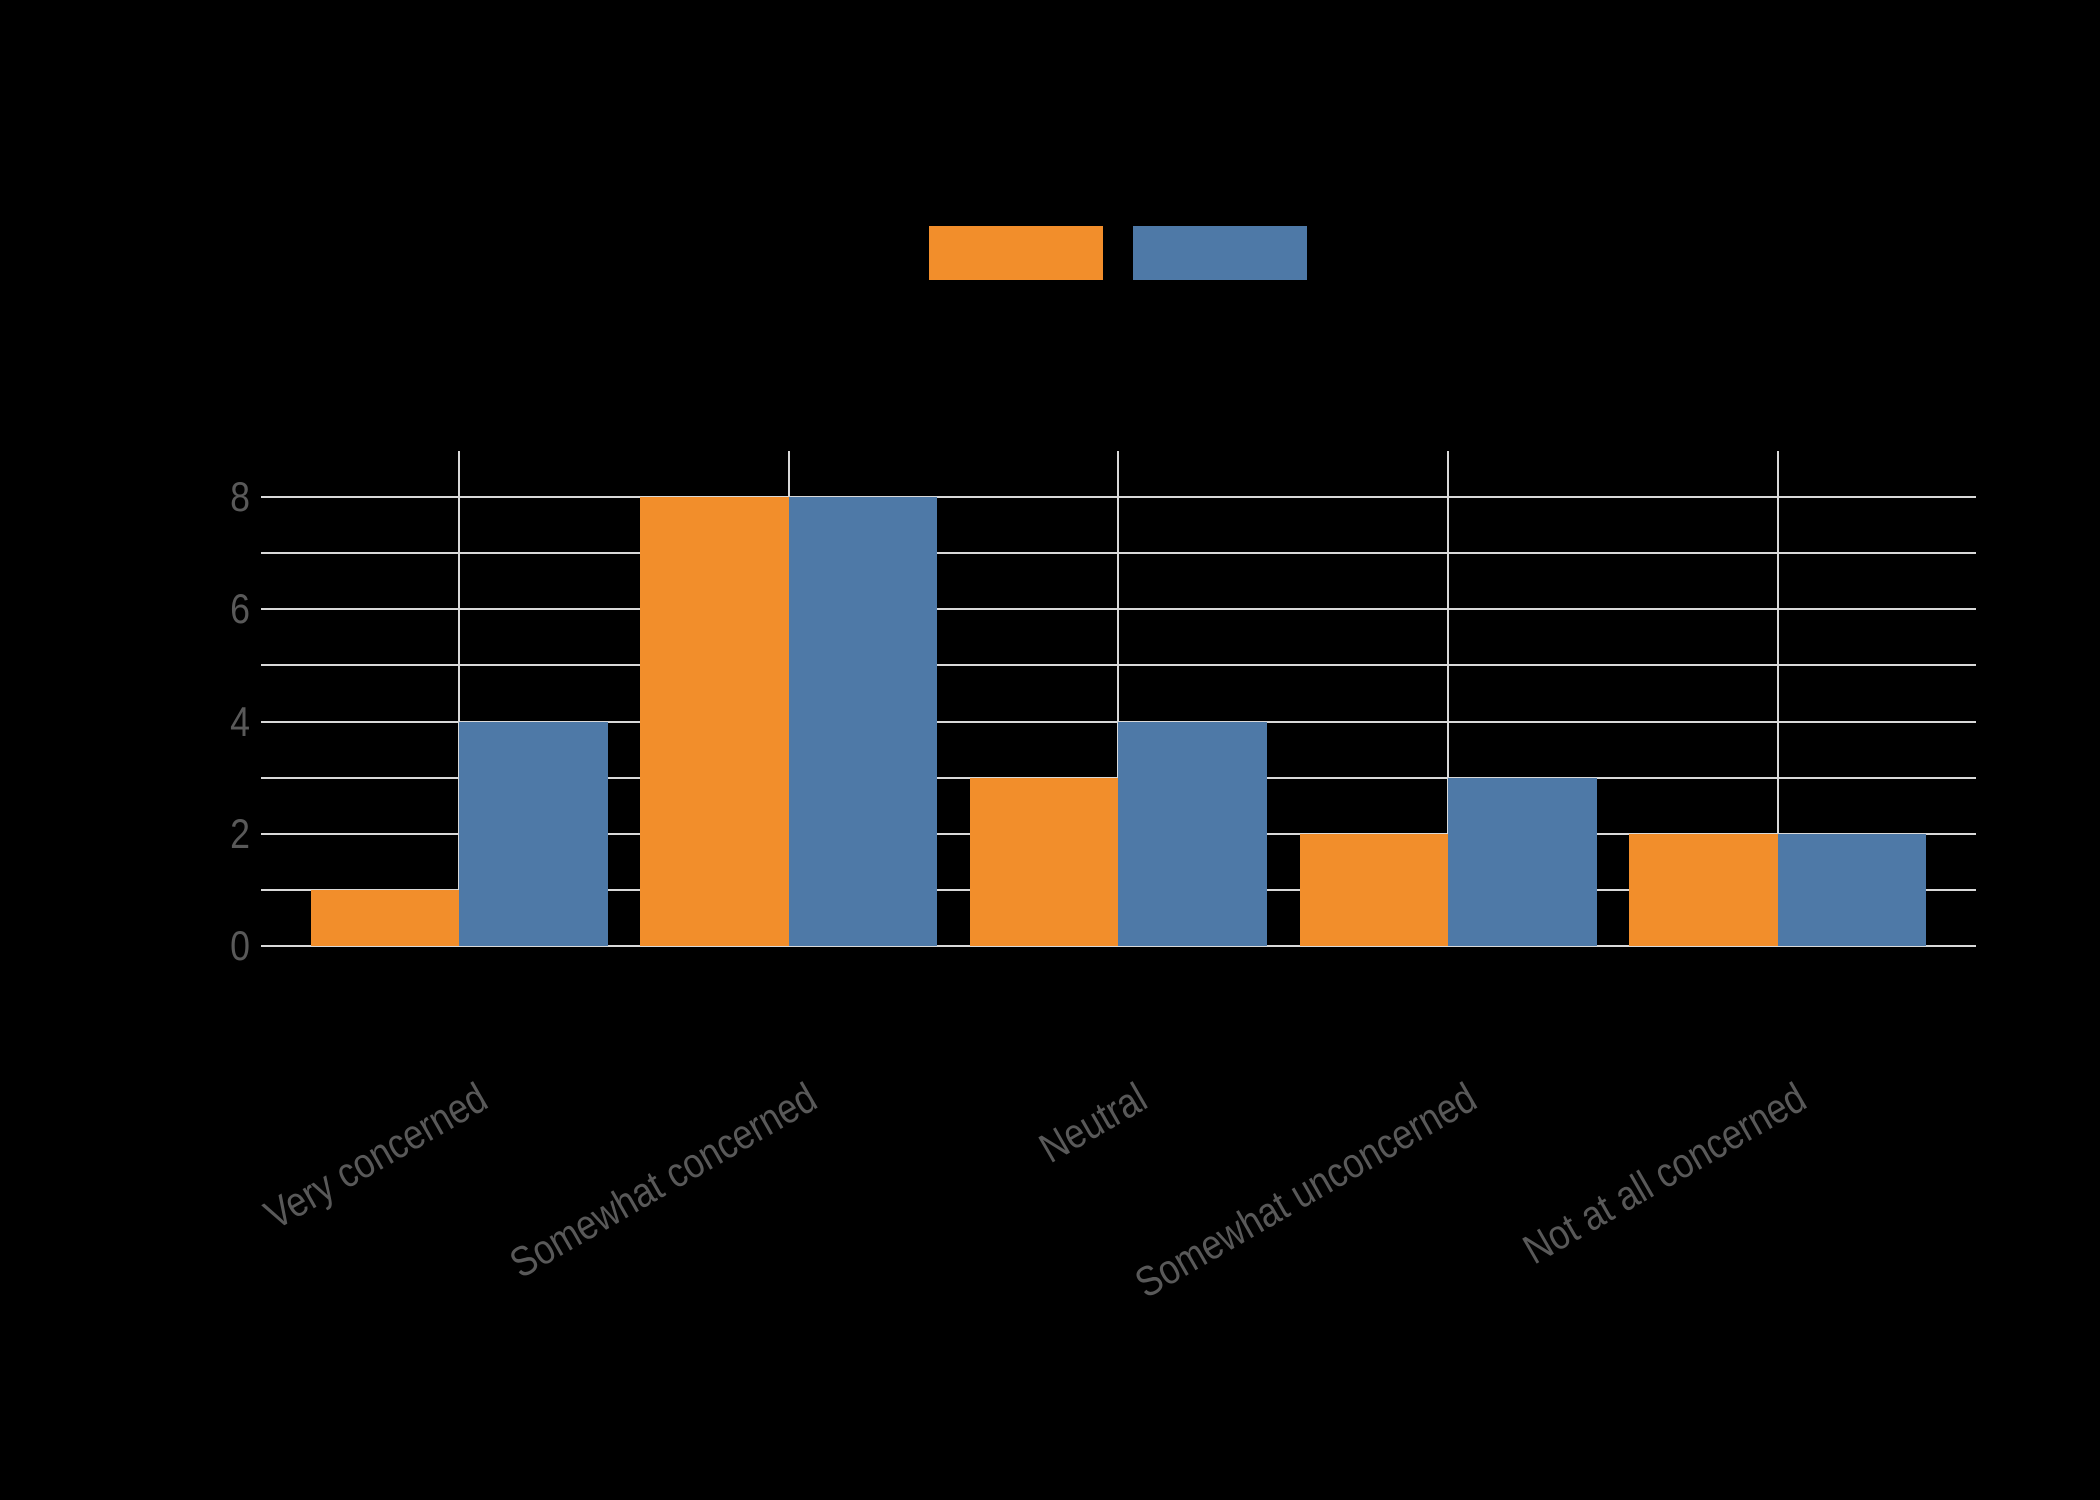  Describe the element at coordinates (240, 609) in the screenshot. I see `y-tick-label: 6` at that location.